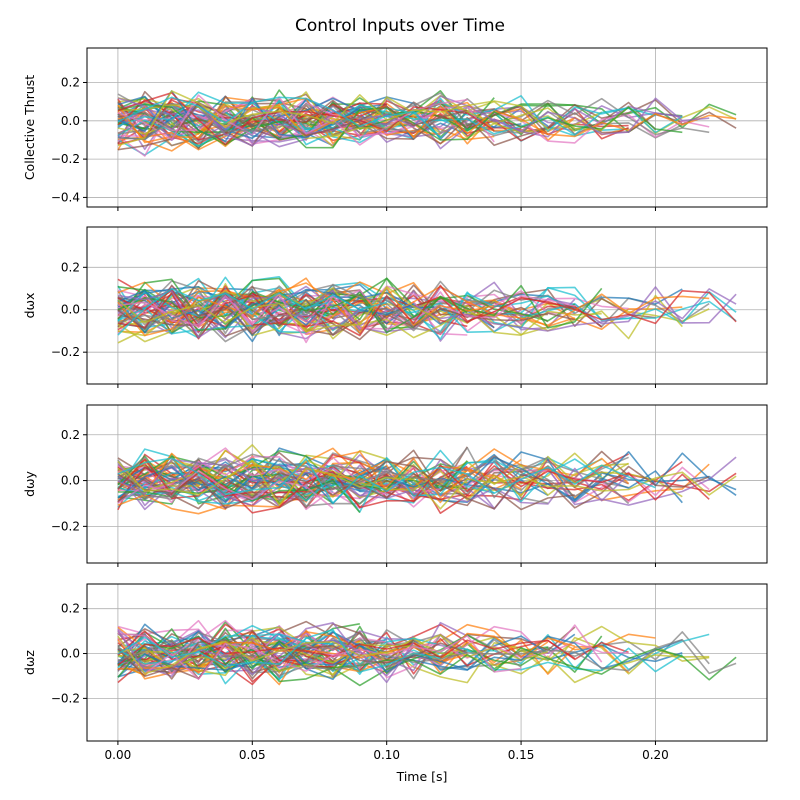 Image resolution: width=800 pixels, height=800 pixels. Describe the element at coordinates (29, 127) in the screenshot. I see `y-axis-label: Collective Thrust` at that location.